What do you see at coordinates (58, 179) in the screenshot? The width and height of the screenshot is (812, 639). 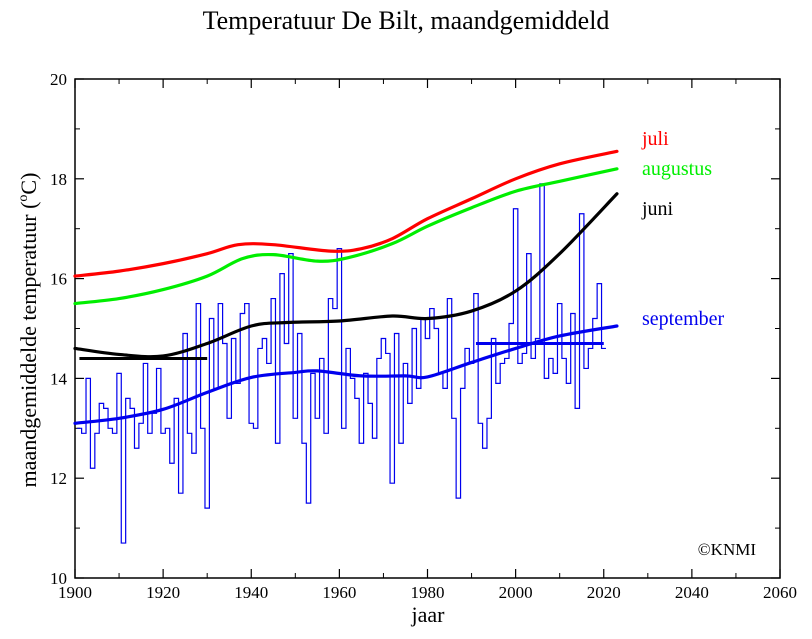 I see `y-tick-label-18: 18` at bounding box center [58, 179].